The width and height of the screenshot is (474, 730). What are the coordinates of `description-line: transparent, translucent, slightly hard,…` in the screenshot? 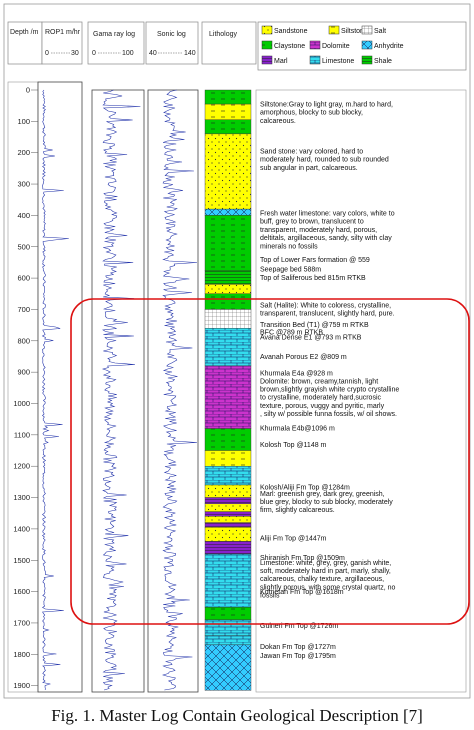 It's located at (327, 314).